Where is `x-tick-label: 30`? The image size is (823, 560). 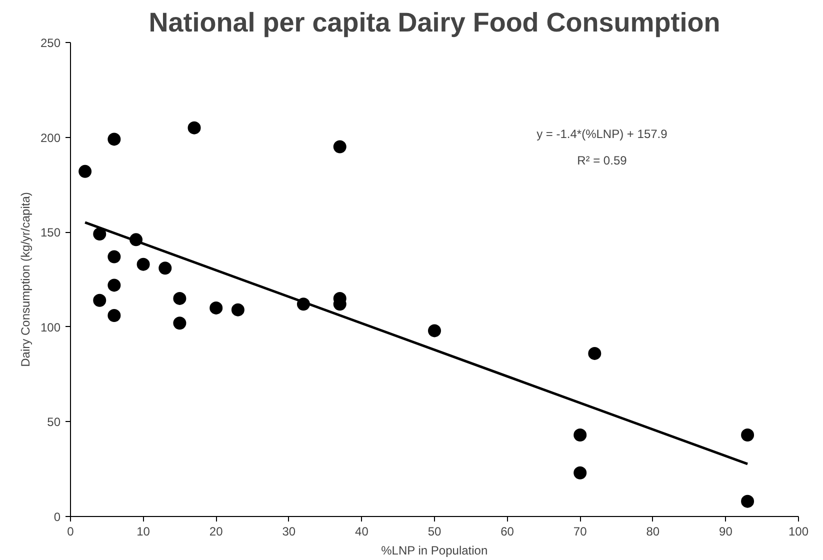 x-tick-label: 30 is located at coordinates (289, 531).